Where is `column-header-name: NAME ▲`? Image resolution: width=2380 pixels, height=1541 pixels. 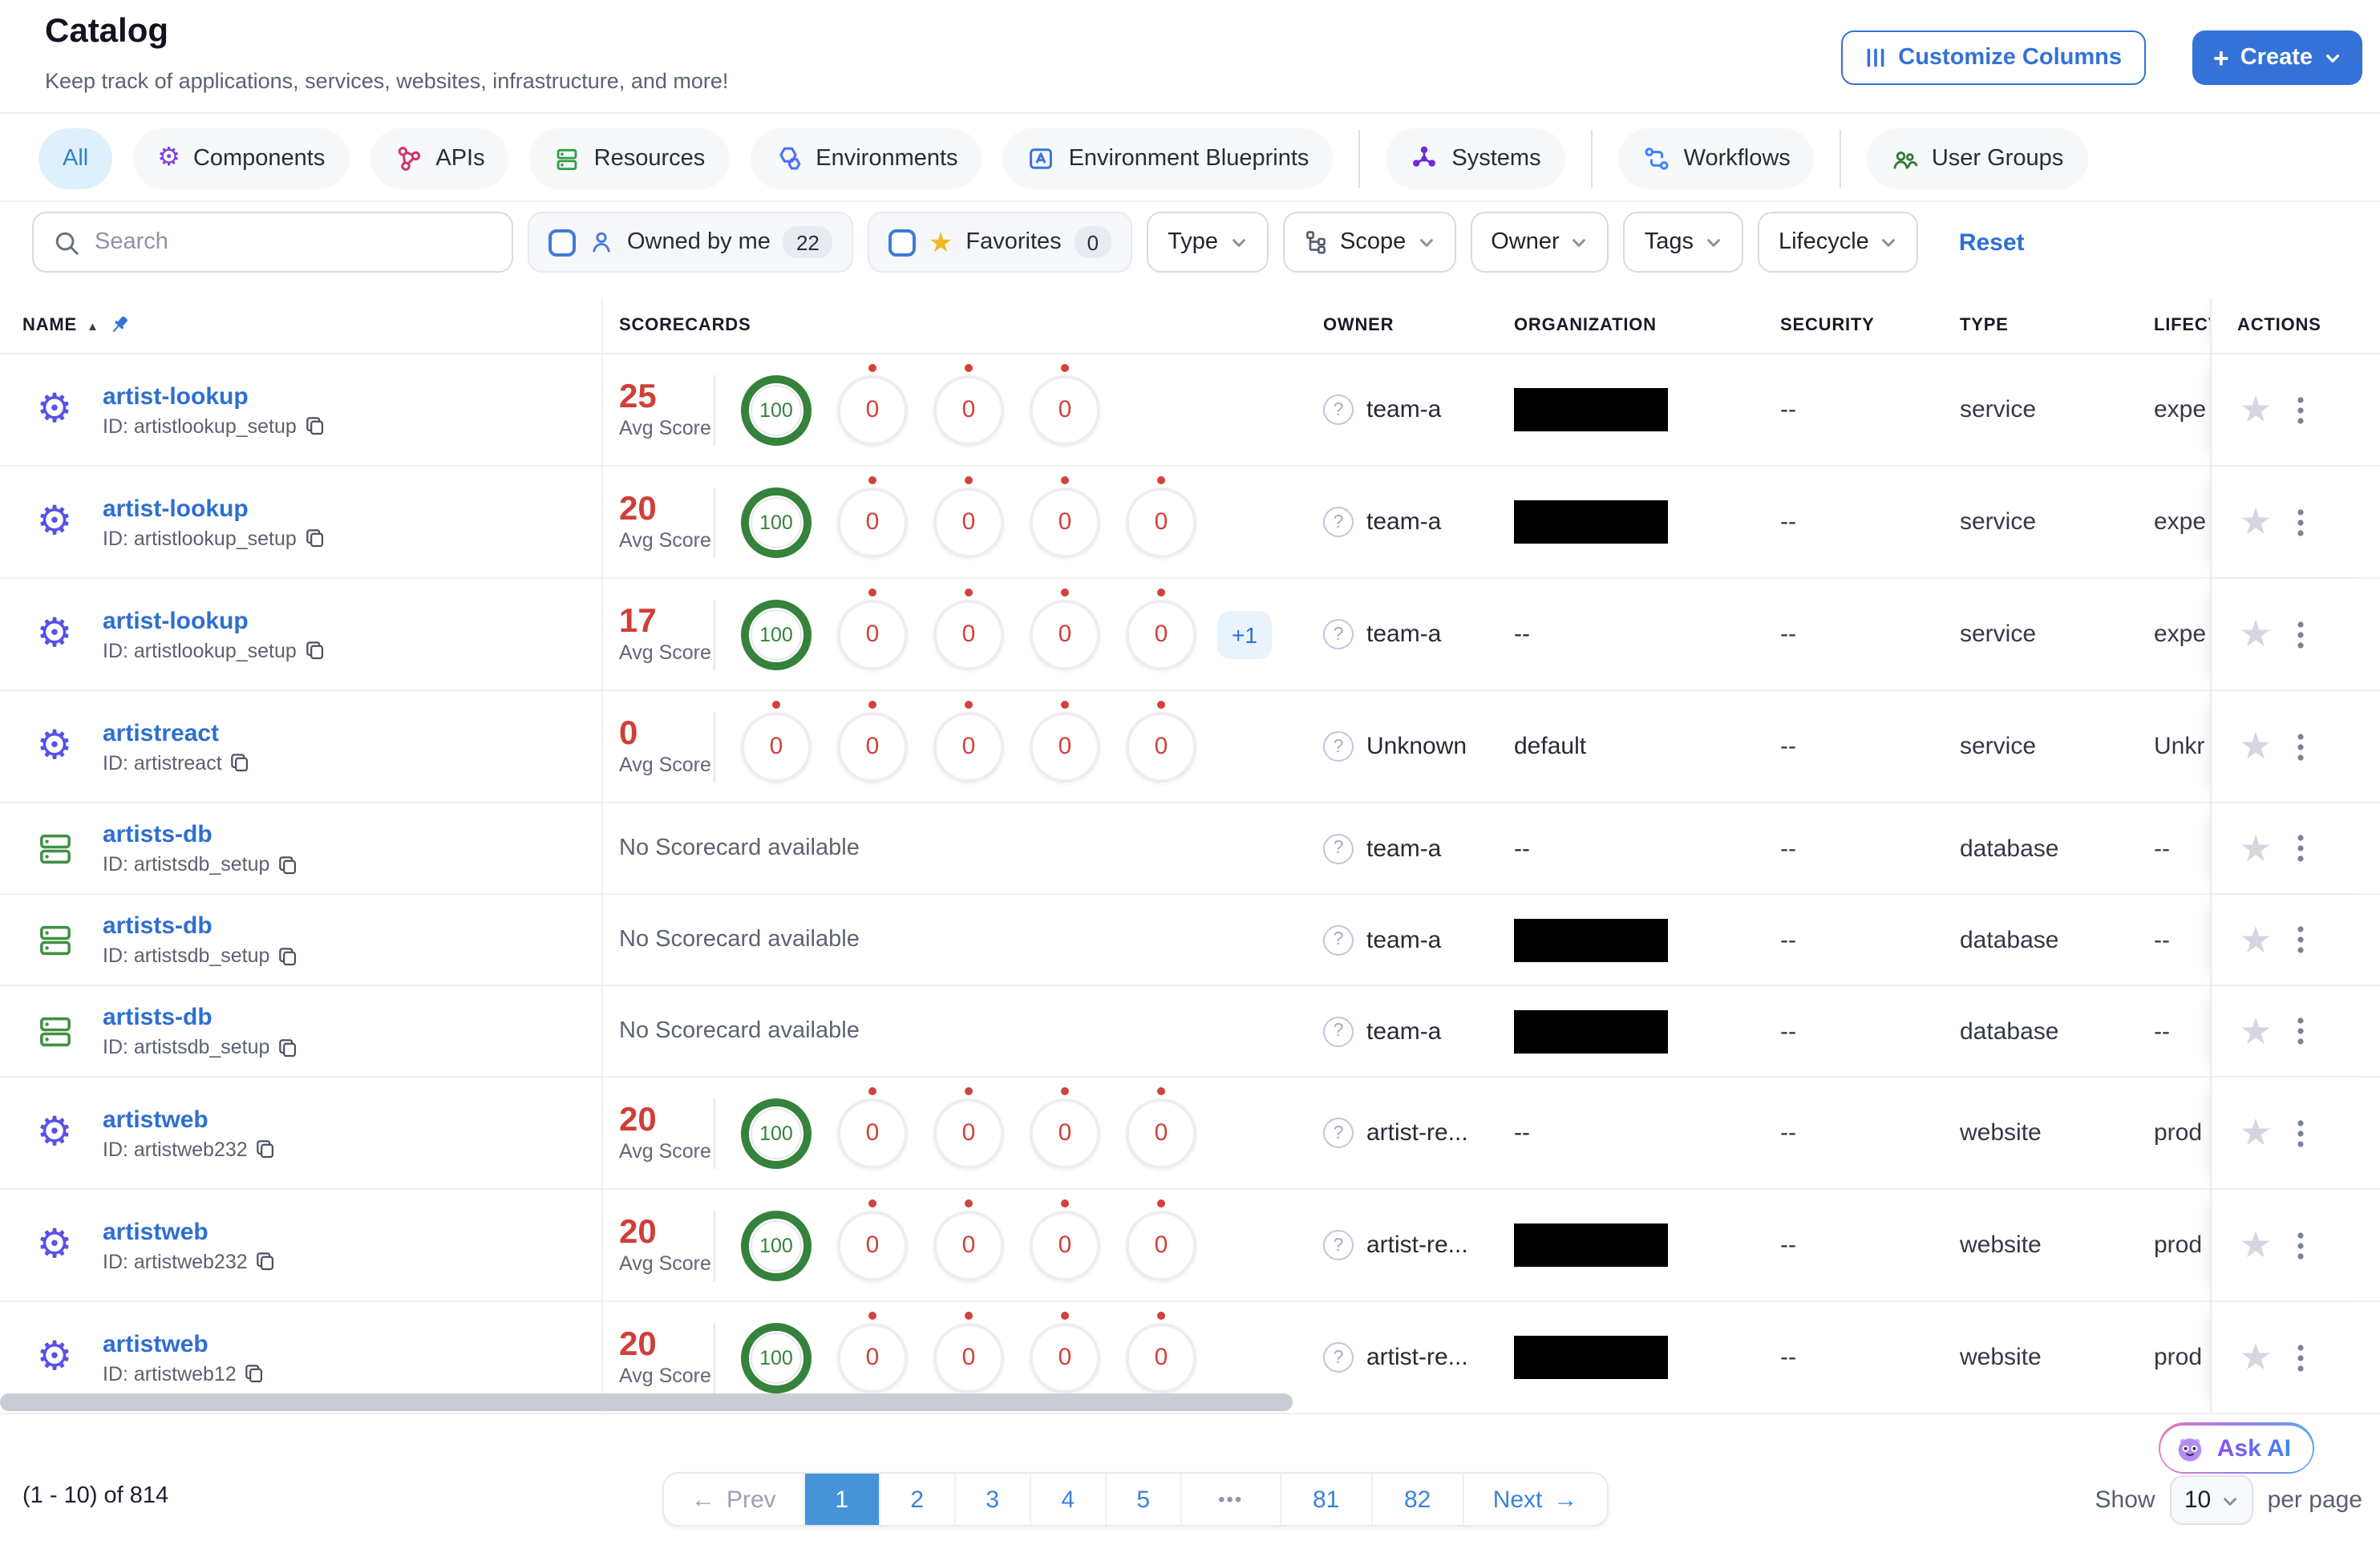
column-header-name: NAME ▲ is located at coordinates (301, 325).